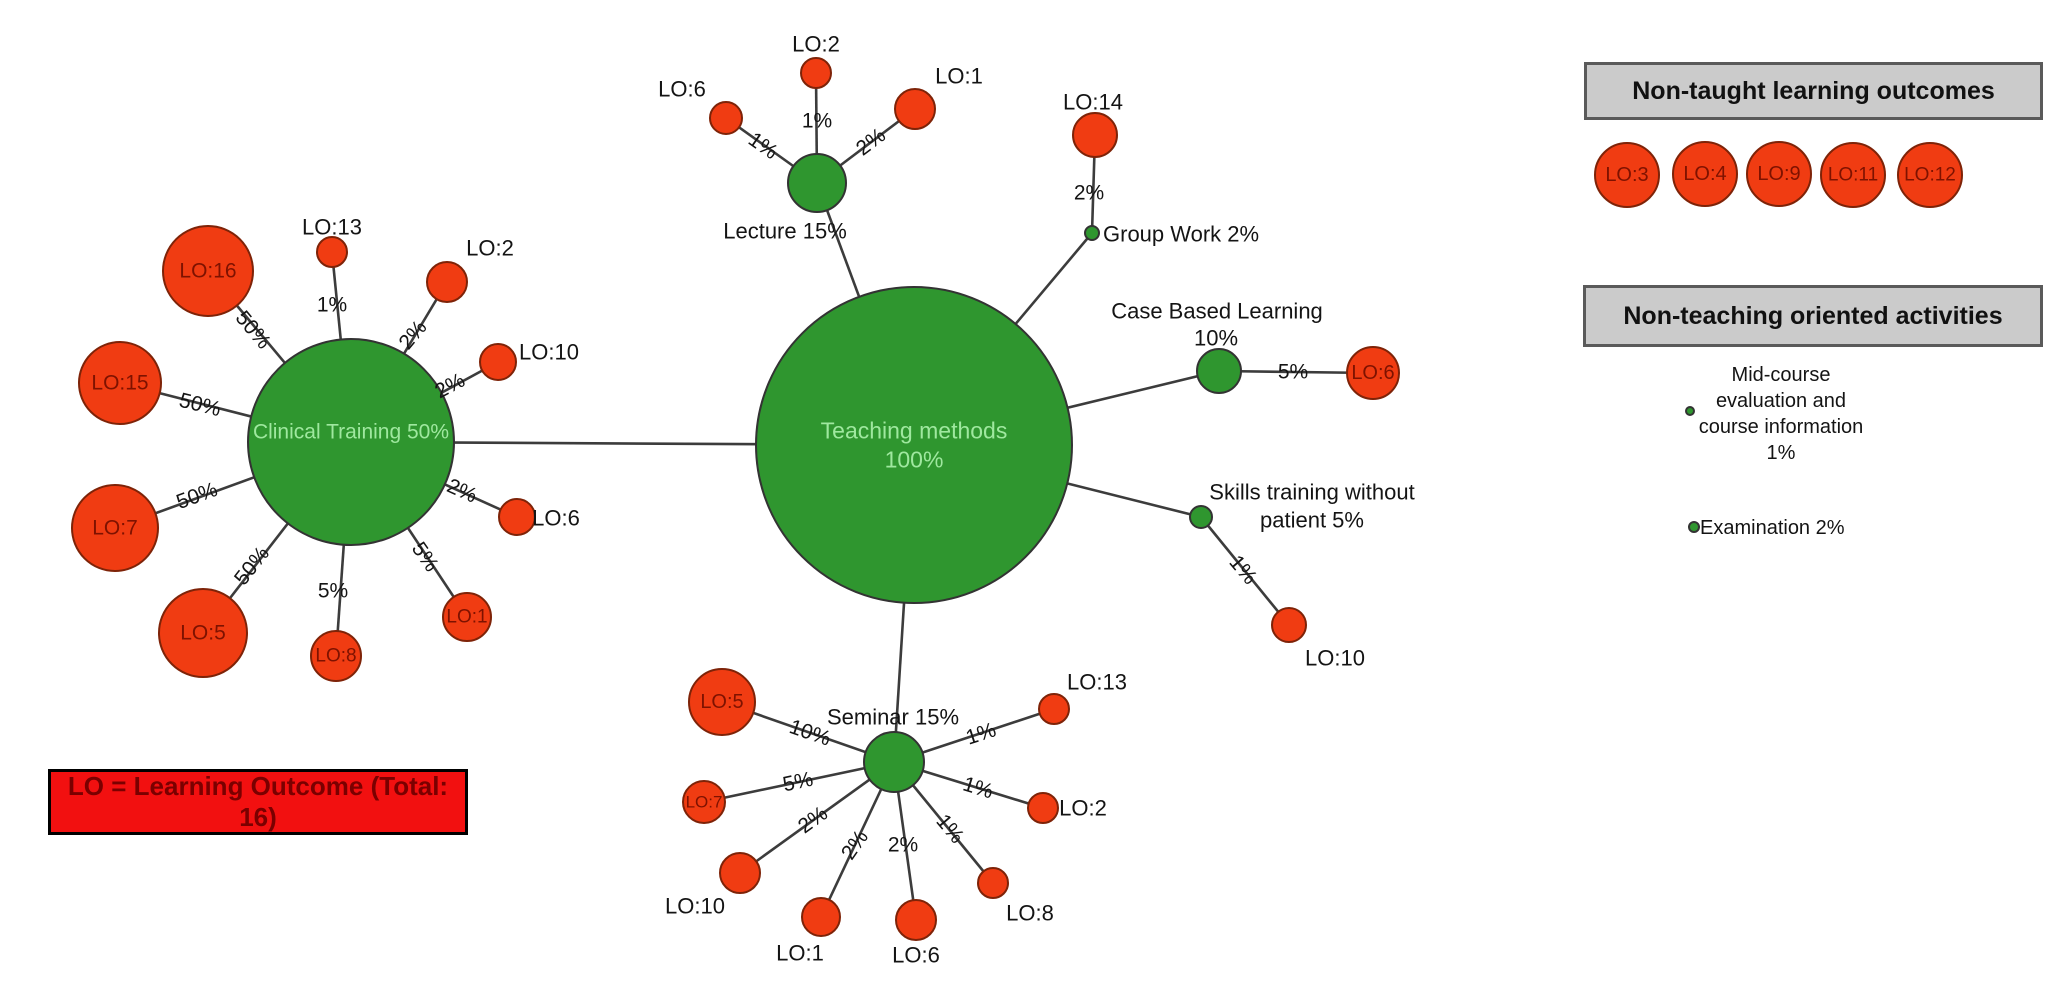  I want to click on label-seminar-lo10: LO:10, so click(695, 906).